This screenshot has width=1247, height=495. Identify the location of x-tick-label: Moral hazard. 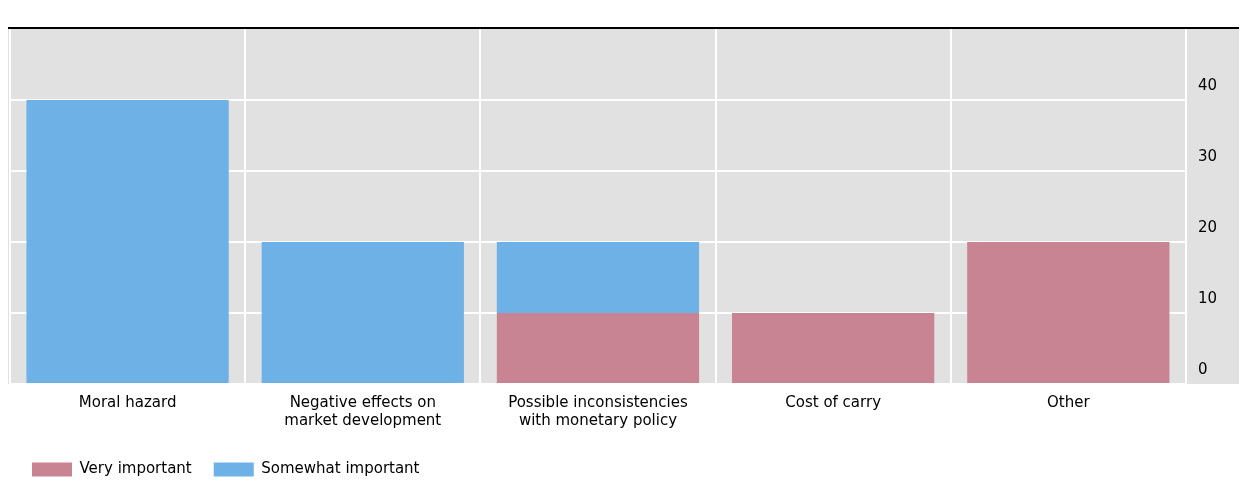
(127, 401).